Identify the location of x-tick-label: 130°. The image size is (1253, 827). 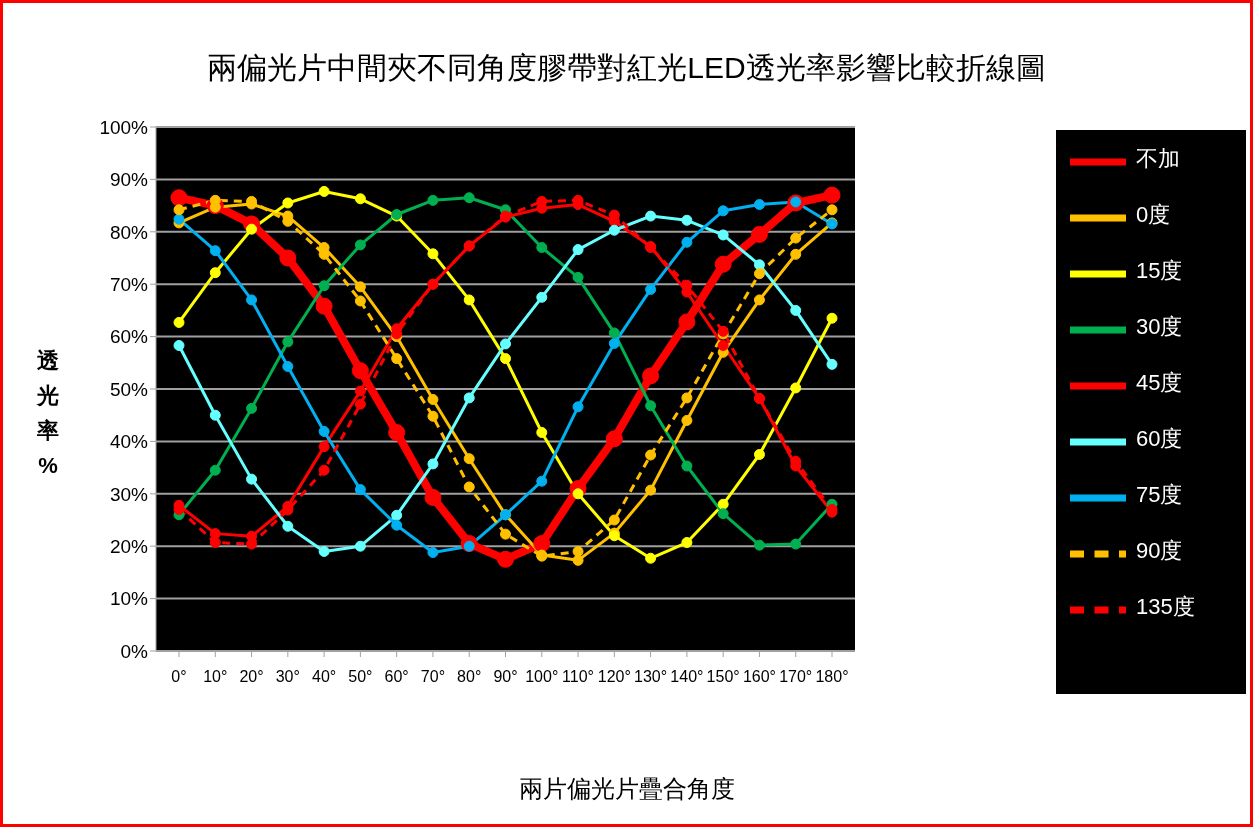
(651, 677).